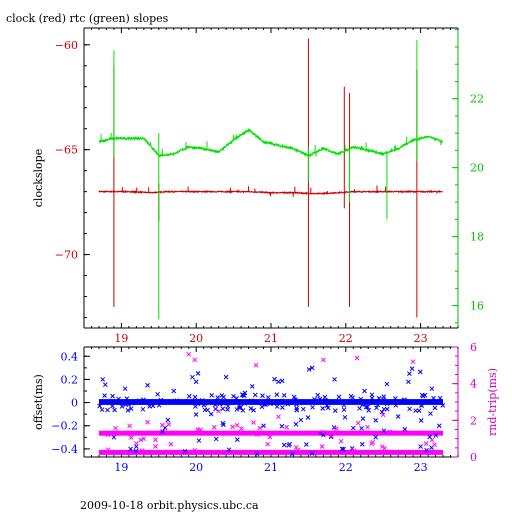 This screenshot has width=512, height=512. I want to click on y-tick-label: −70, so click(66, 255).